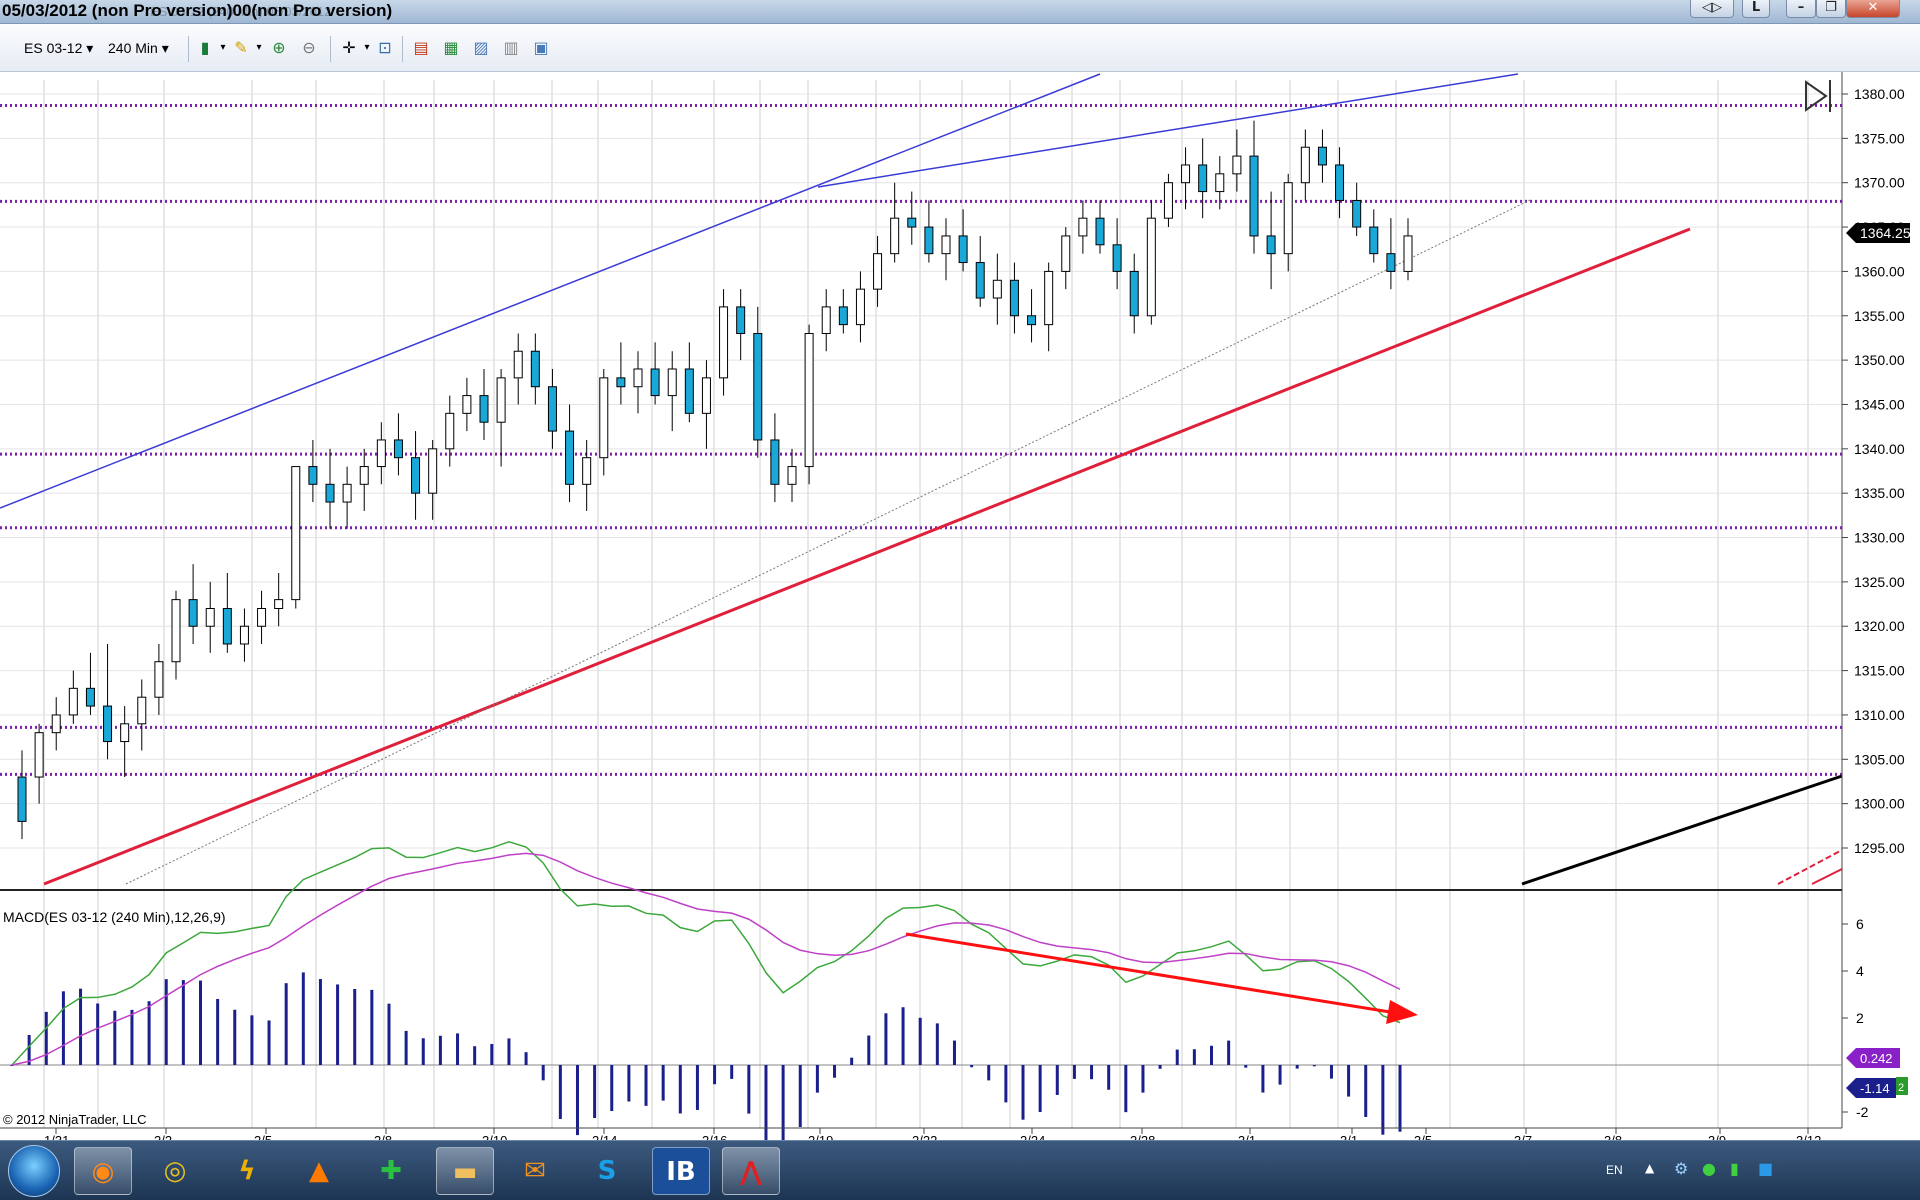 The height and width of the screenshot is (1200, 1920). I want to click on order-entry-icon: ▤, so click(421, 47).